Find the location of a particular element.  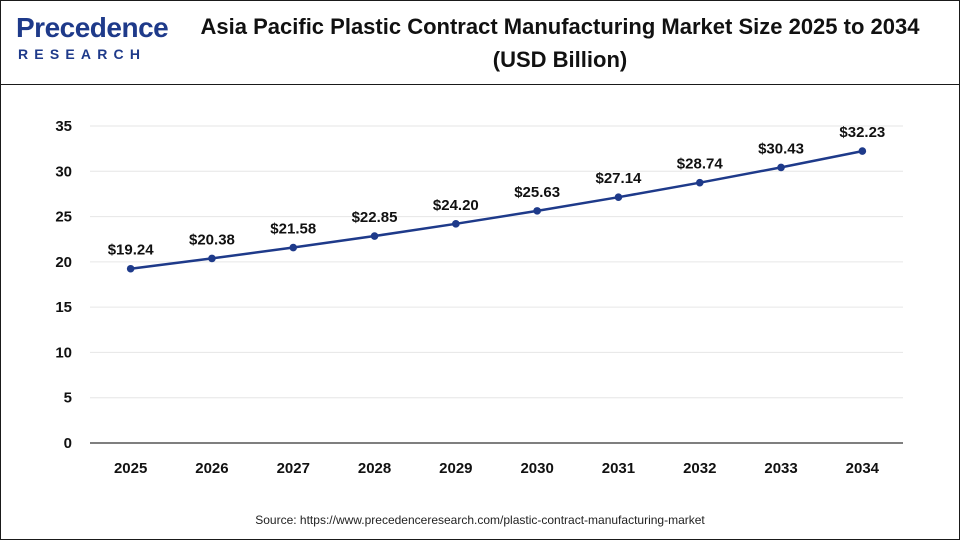

data-label: $27.14 is located at coordinates (619, 178).